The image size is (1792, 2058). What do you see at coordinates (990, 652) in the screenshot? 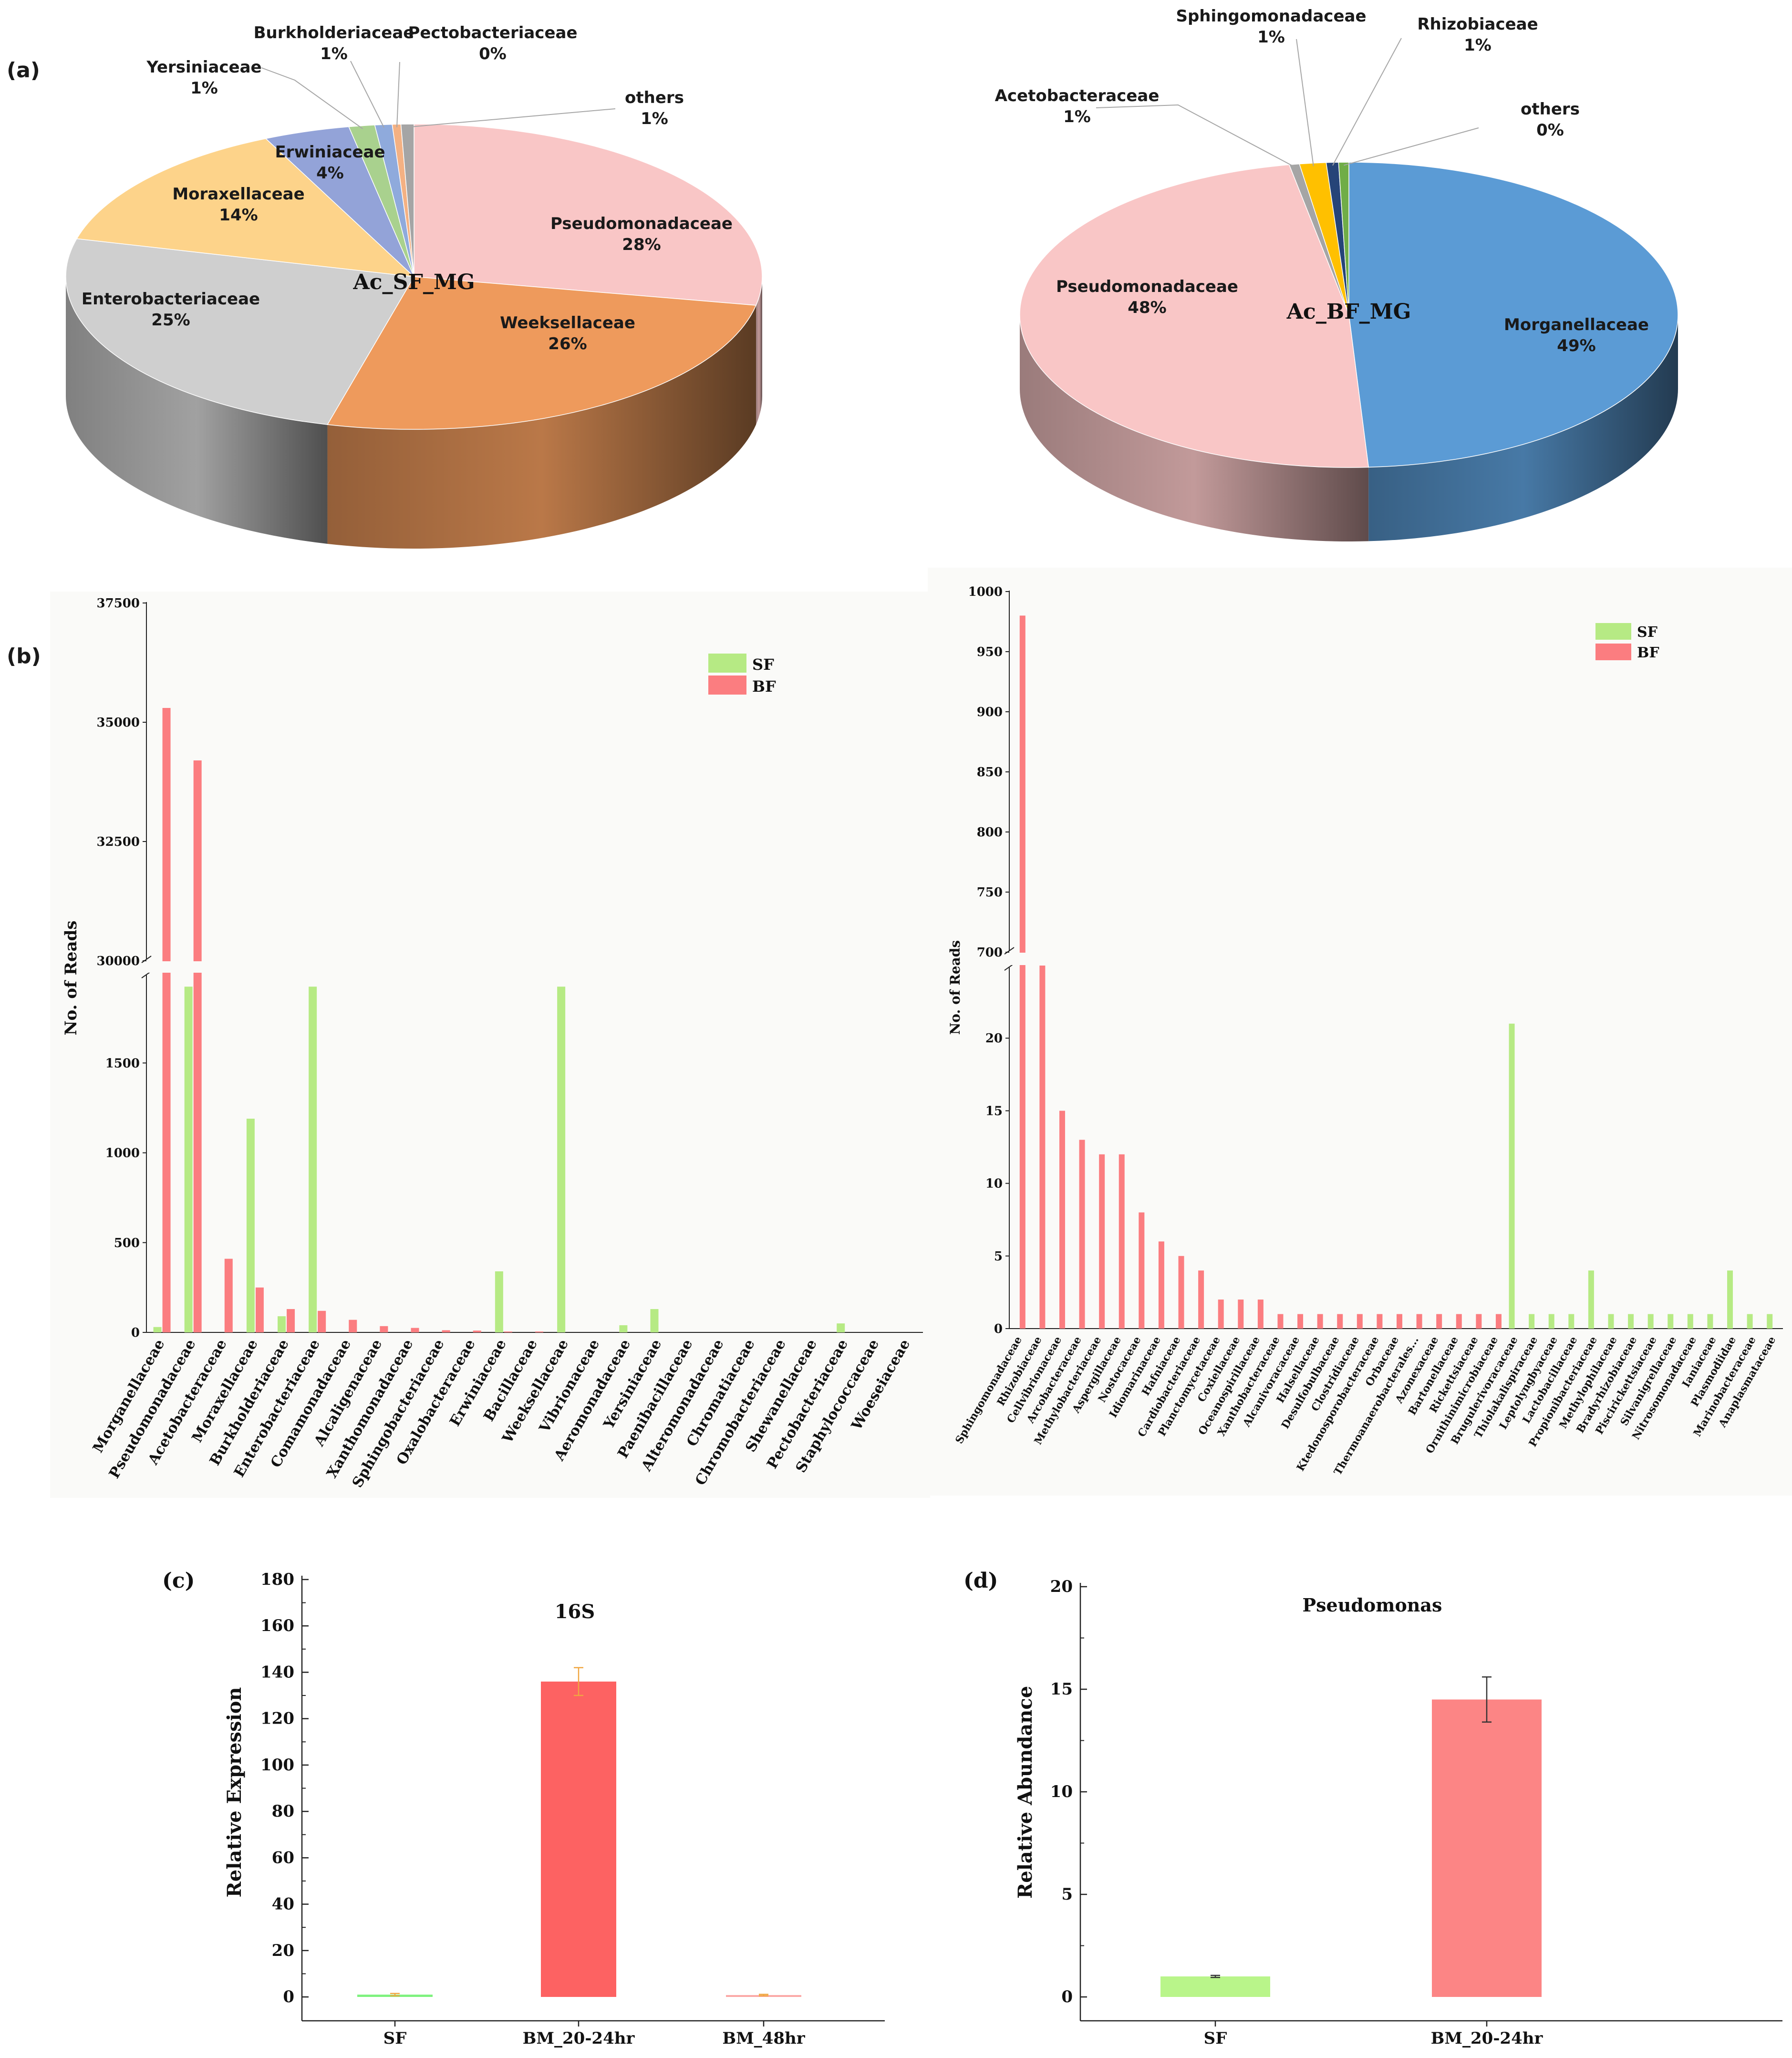
I see `y-tick-label: 950` at bounding box center [990, 652].